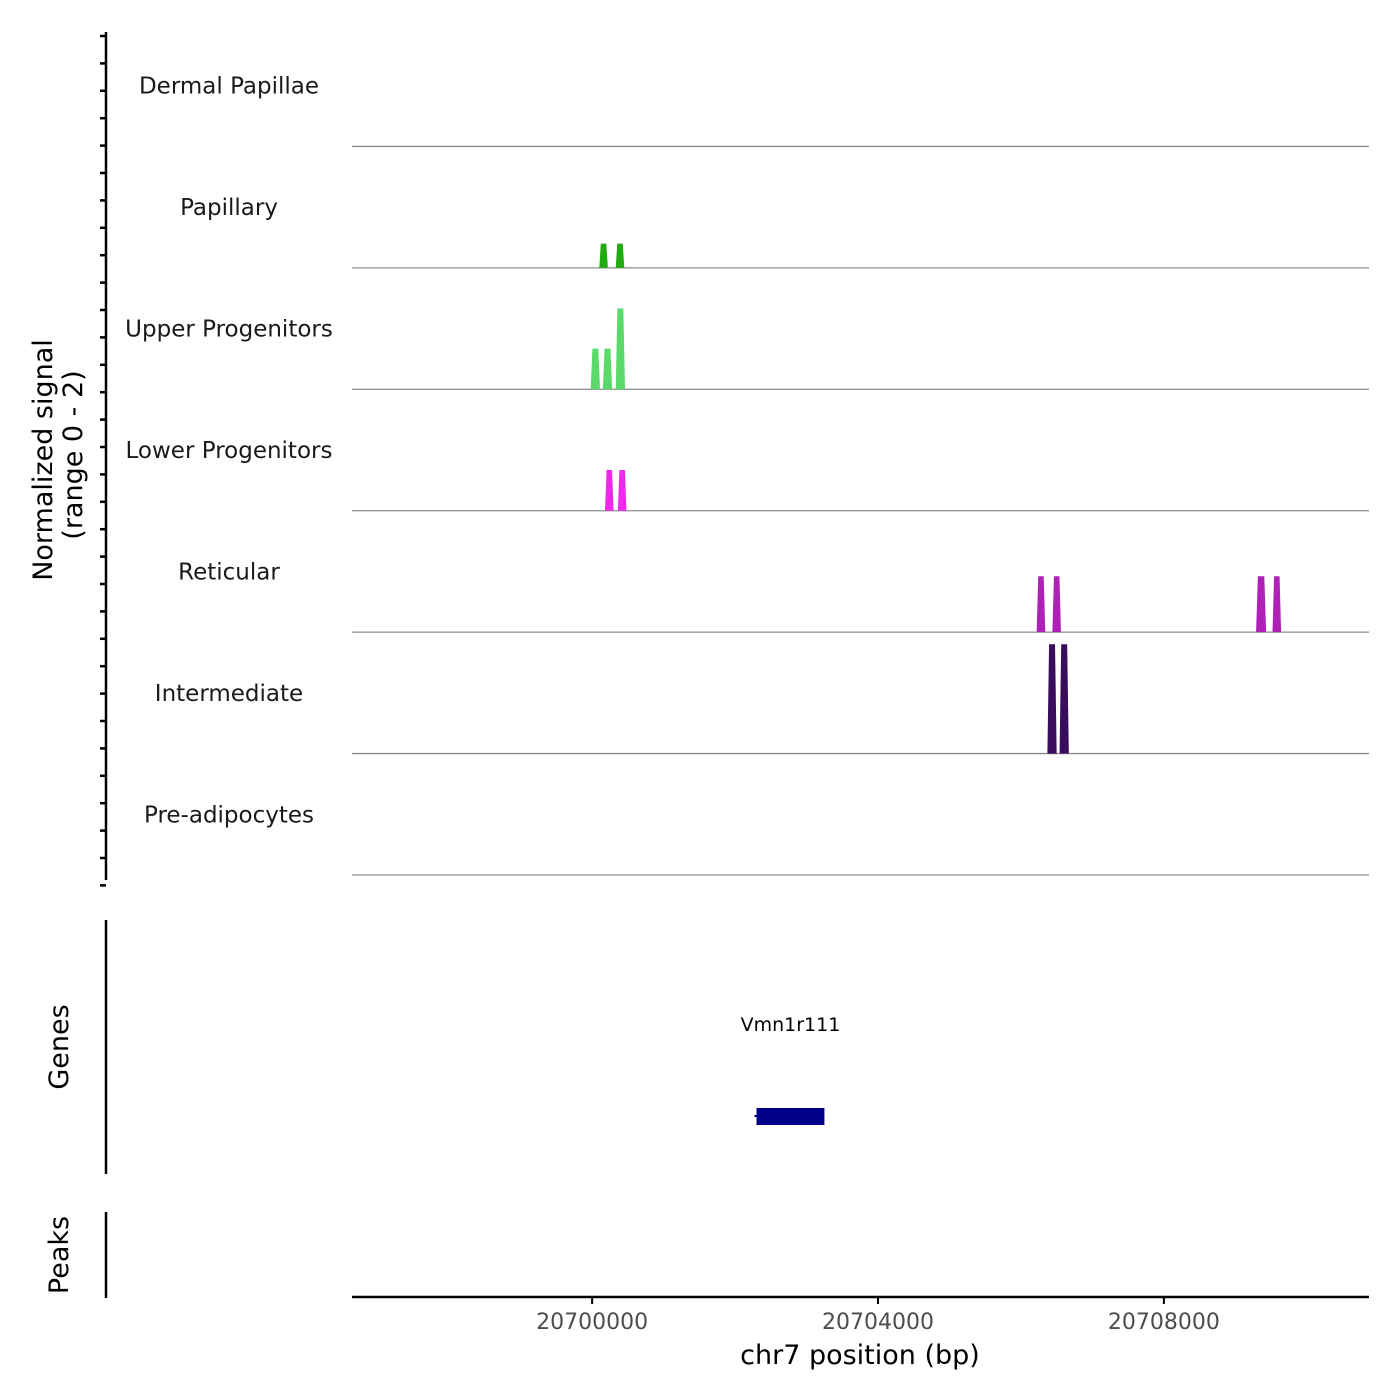 This screenshot has width=1400, height=1400. What do you see at coordinates (229, 330) in the screenshot?
I see `track-label: Upper Progenitors` at bounding box center [229, 330].